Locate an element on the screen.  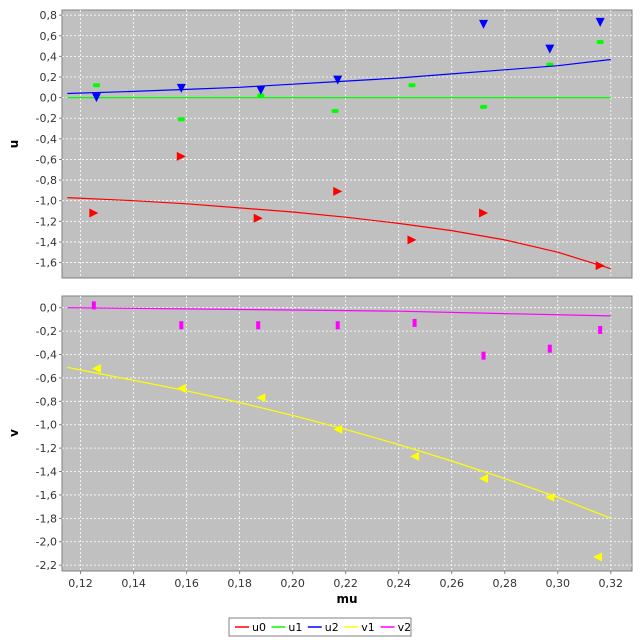
legend: u0 u1 u2 v1 v2 is located at coordinates (320, 627).